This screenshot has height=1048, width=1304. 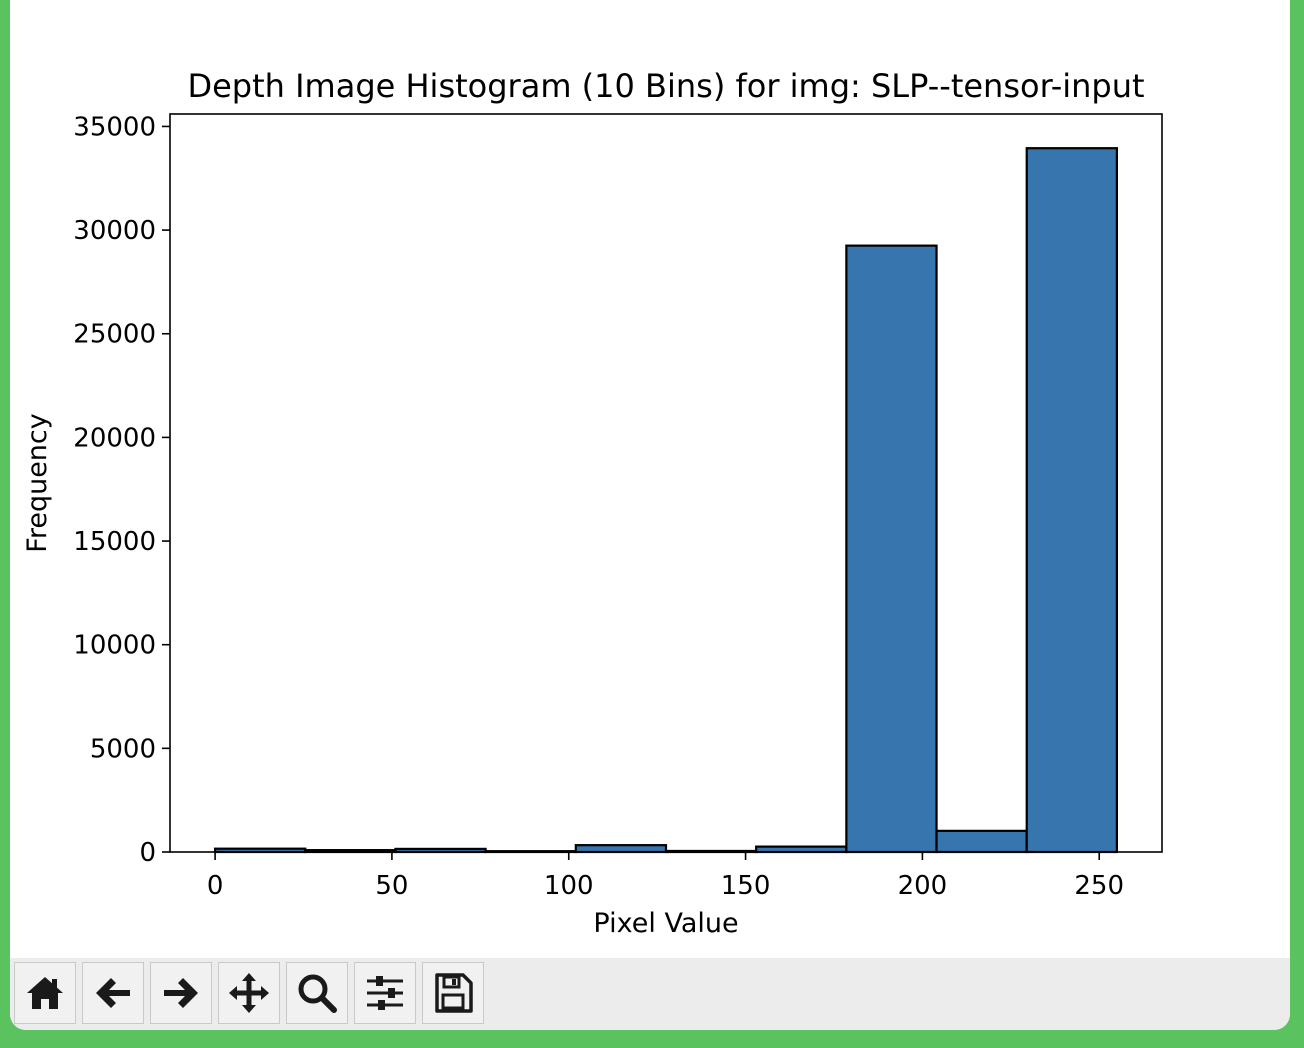 I want to click on y-tick-label: 5000, so click(x=123, y=749).